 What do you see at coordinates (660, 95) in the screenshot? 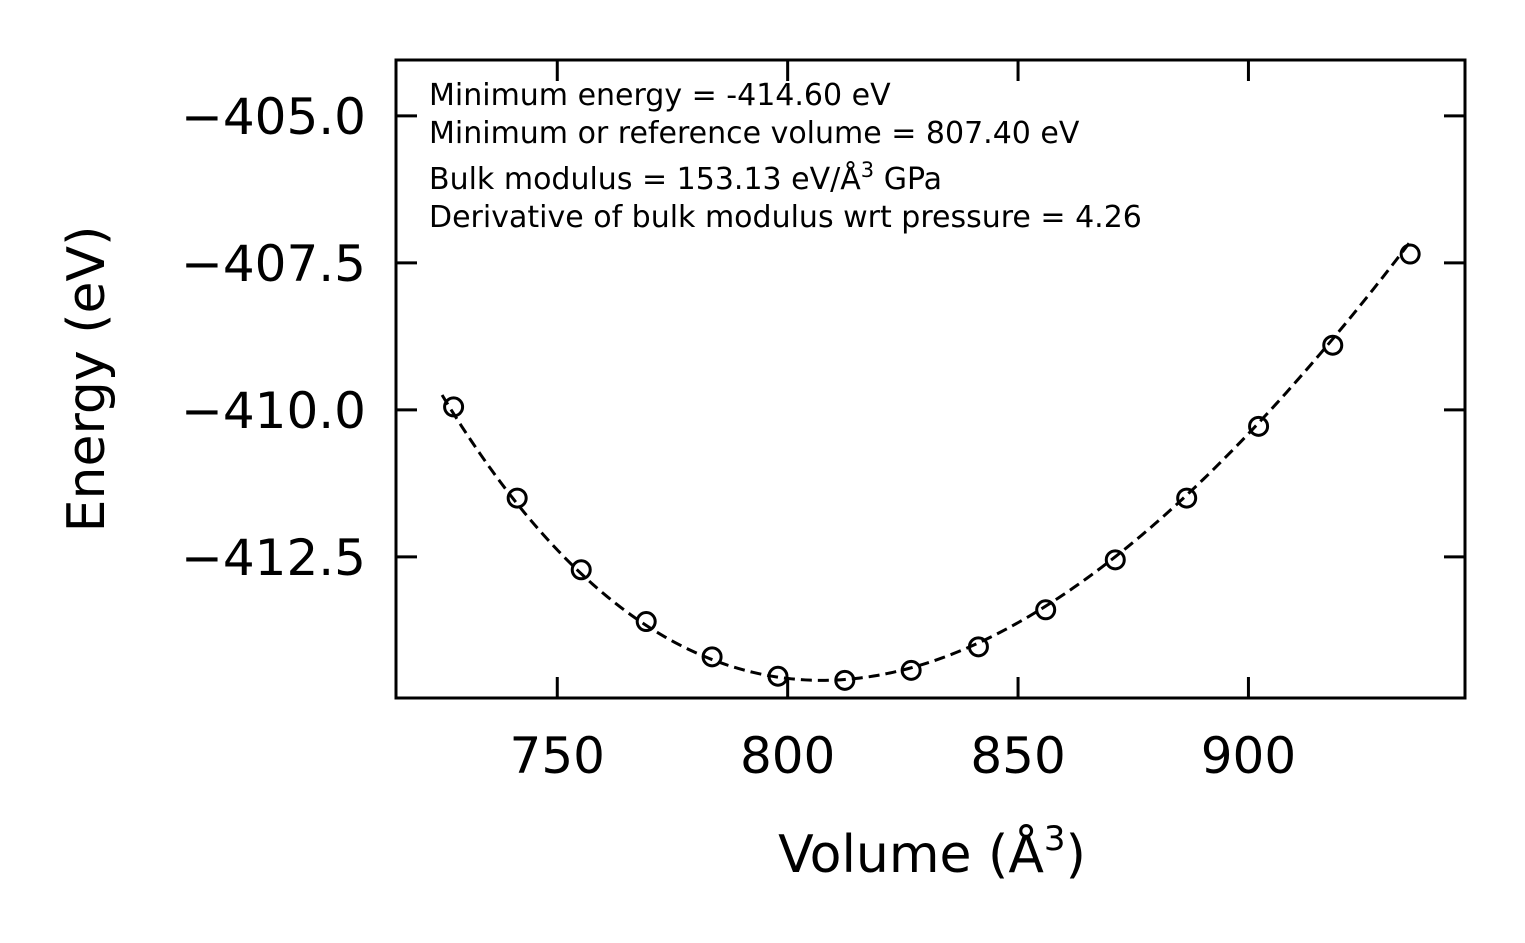
I see `annotation-min-energy: Minimum energy = -414.60 eV` at bounding box center [660, 95].